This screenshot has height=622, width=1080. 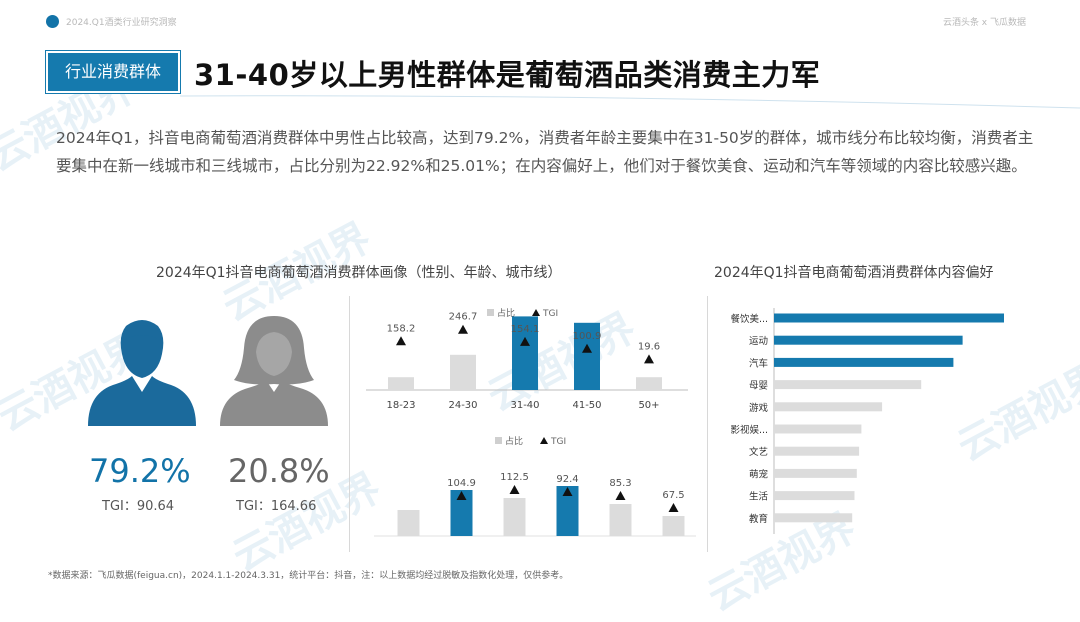 I want to click on y-tick-2: 汽车, so click(x=758, y=363).